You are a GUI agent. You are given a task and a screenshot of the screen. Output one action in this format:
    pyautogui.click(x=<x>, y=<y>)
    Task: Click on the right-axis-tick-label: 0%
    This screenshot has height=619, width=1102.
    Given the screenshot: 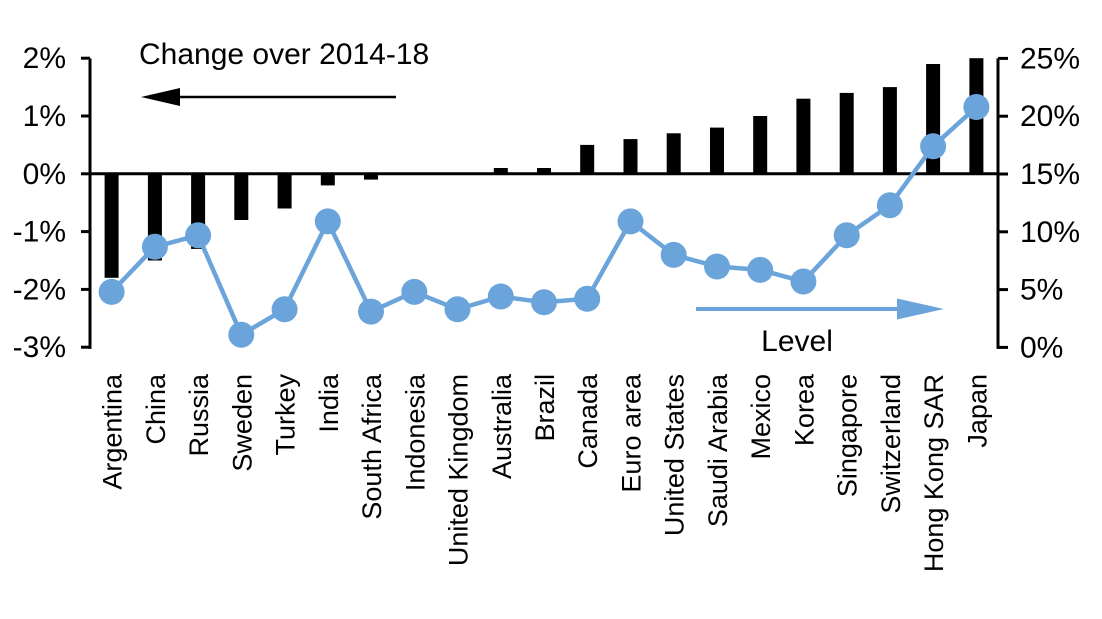 What is the action you would take?
    pyautogui.click(x=1041, y=347)
    